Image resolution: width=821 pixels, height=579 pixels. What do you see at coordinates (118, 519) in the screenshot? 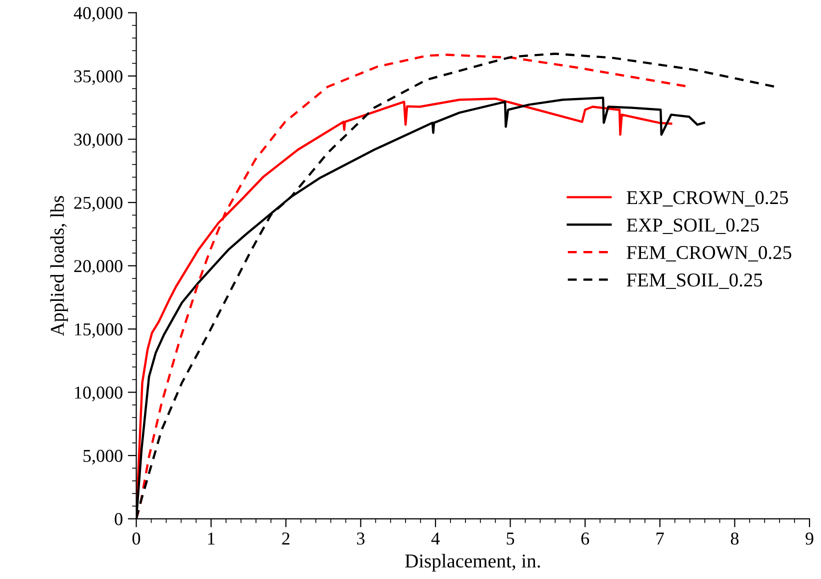
I see `y-tick-label: 0` at bounding box center [118, 519].